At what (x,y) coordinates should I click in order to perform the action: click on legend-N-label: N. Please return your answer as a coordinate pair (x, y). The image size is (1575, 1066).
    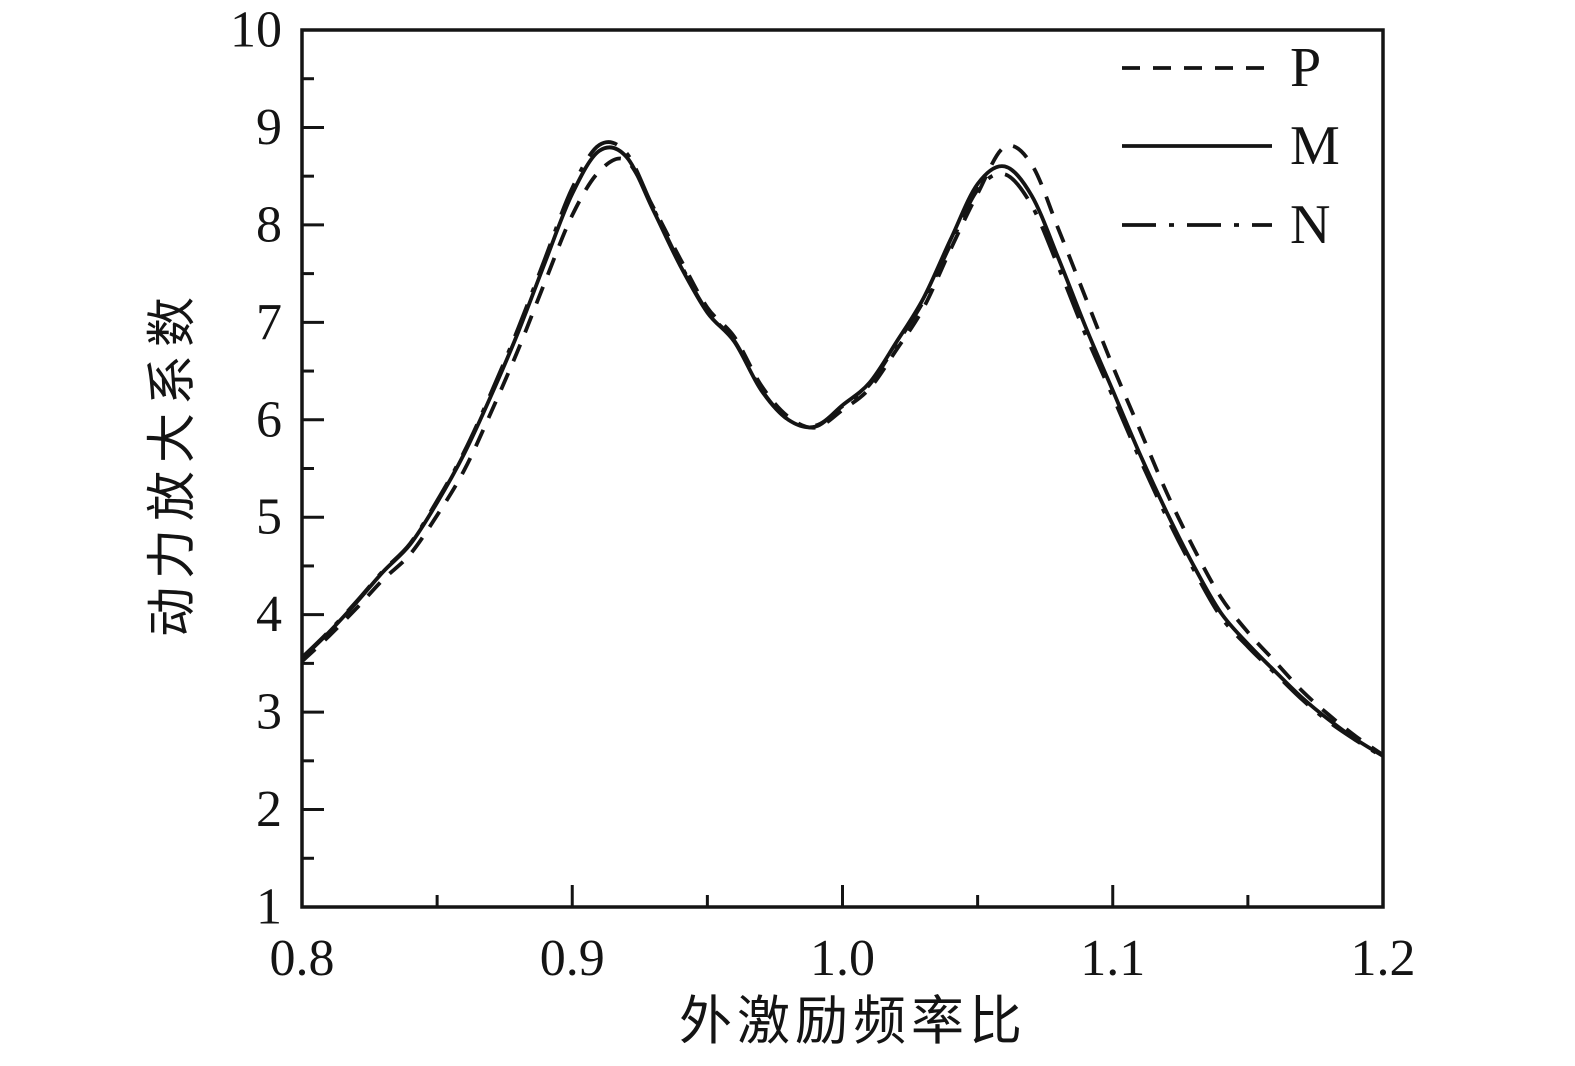
    Looking at the image, I should click on (1310, 225).